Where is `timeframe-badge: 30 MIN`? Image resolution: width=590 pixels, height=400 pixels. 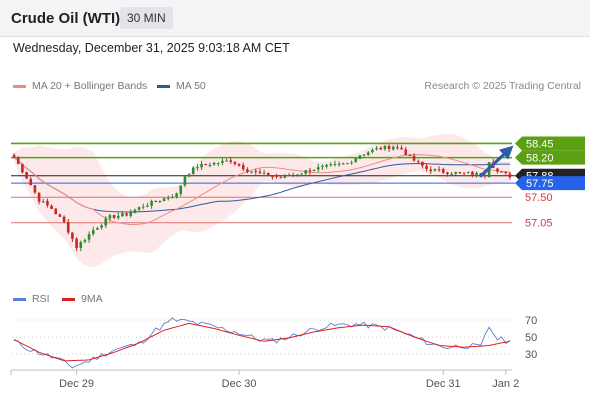 timeframe-badge: 30 MIN is located at coordinates (146, 18).